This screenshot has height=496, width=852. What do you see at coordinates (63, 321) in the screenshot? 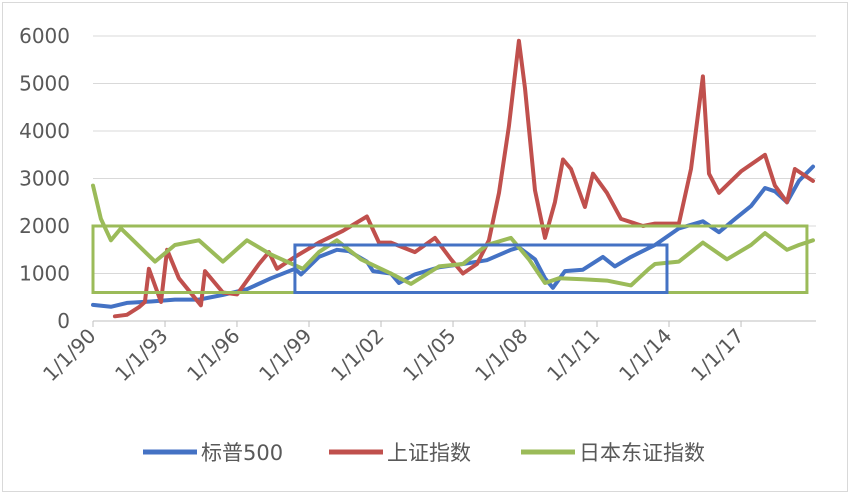
I see `y-tick-label: 0` at bounding box center [63, 321].